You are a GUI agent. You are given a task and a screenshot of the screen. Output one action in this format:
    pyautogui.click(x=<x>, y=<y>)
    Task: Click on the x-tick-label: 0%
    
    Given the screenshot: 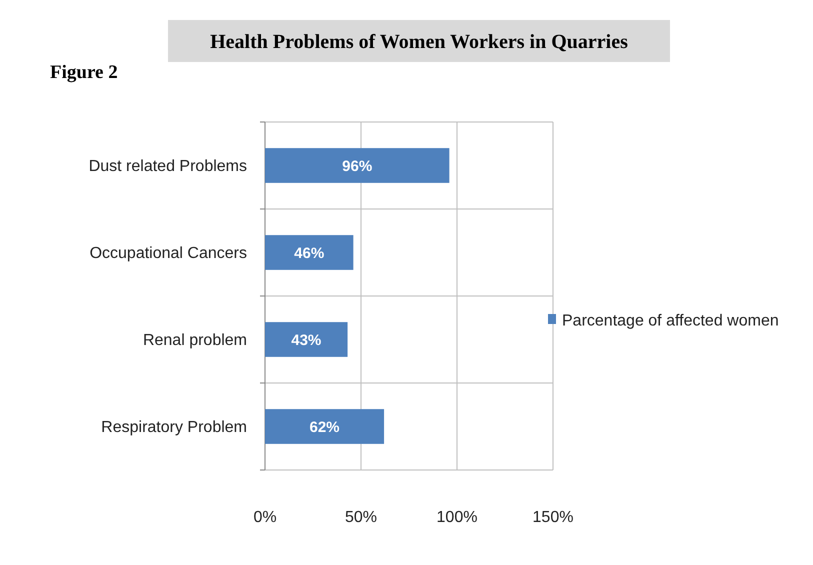 What is the action you would take?
    pyautogui.click(x=265, y=517)
    